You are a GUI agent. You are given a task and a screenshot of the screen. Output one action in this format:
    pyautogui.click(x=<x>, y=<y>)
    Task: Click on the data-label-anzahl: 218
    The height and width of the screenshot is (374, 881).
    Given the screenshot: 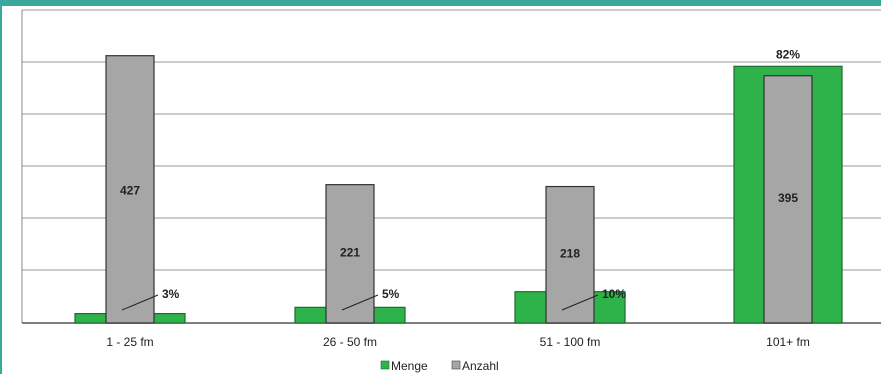 What is the action you would take?
    pyautogui.click(x=570, y=253)
    